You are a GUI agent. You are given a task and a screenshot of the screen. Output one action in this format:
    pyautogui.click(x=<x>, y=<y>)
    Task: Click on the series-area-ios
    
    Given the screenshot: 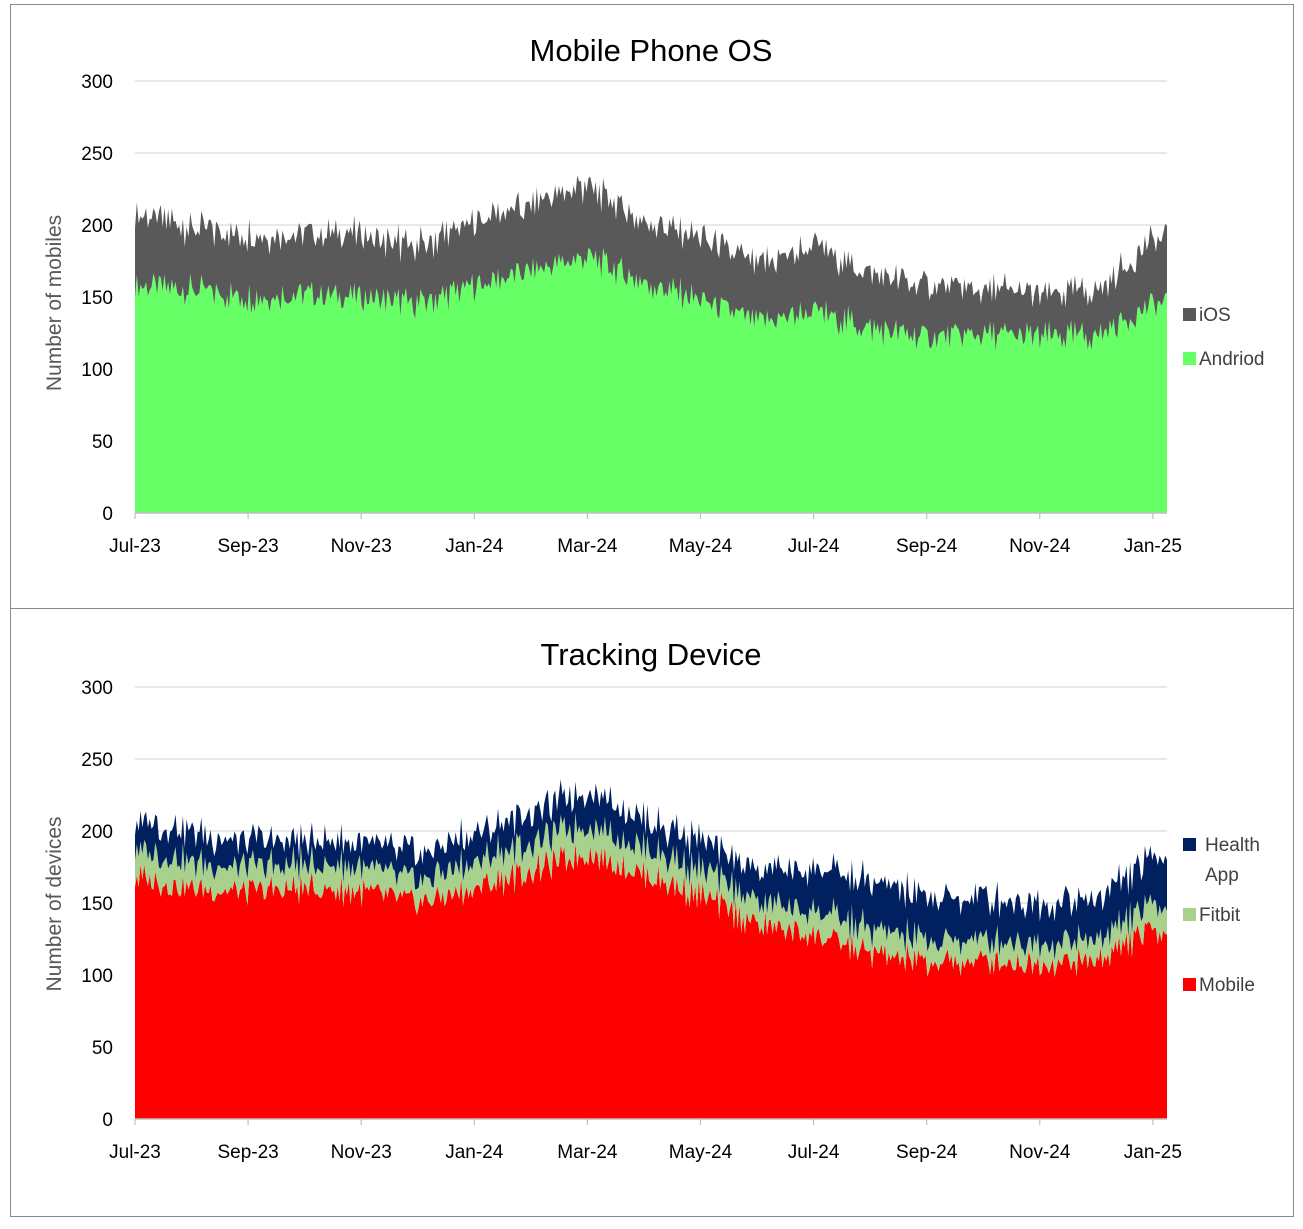 What is the action you would take?
    pyautogui.click(x=651, y=263)
    